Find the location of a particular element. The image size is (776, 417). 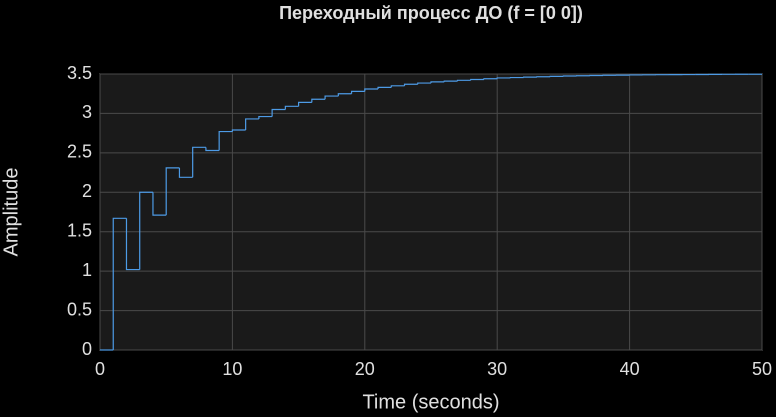

x-tick-label: 0 is located at coordinates (100, 369).